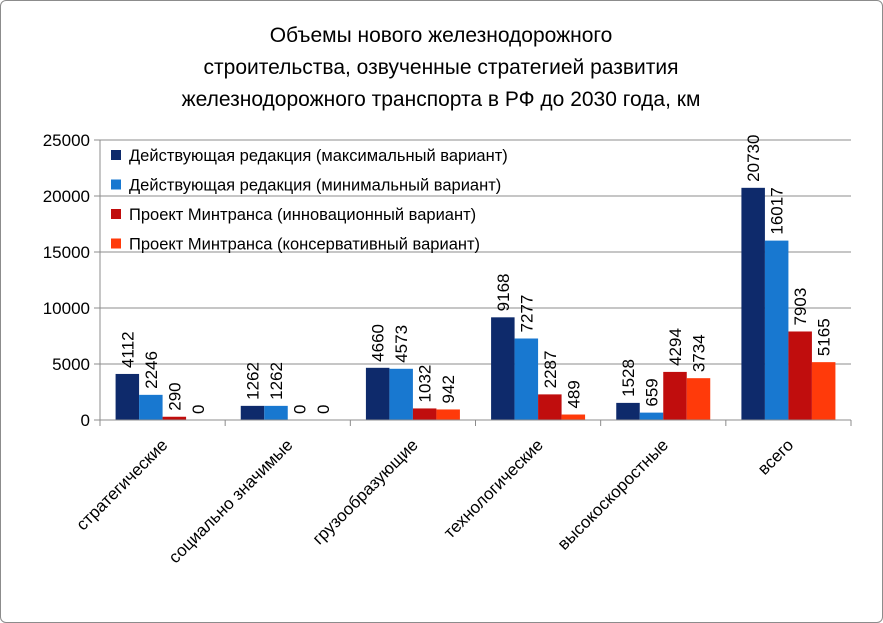  What do you see at coordinates (122, 484) in the screenshot?
I see `category-label: стратегические` at bounding box center [122, 484].